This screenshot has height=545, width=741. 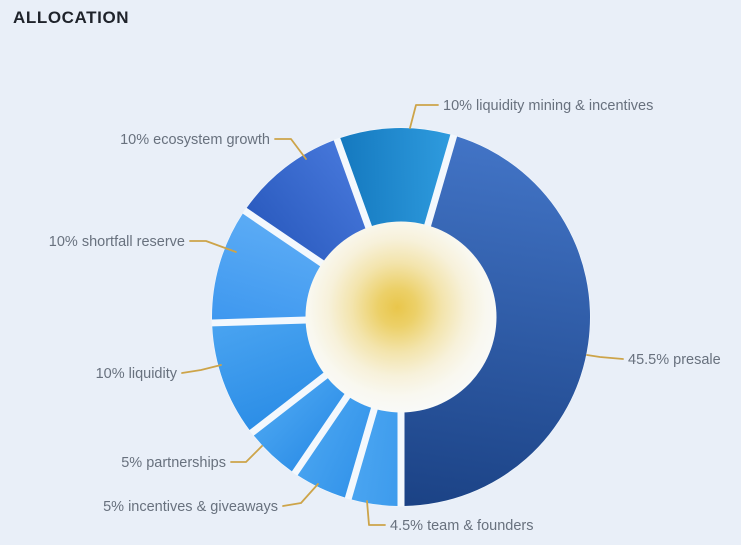 I want to click on donut-center-glow, so click(x=401, y=317).